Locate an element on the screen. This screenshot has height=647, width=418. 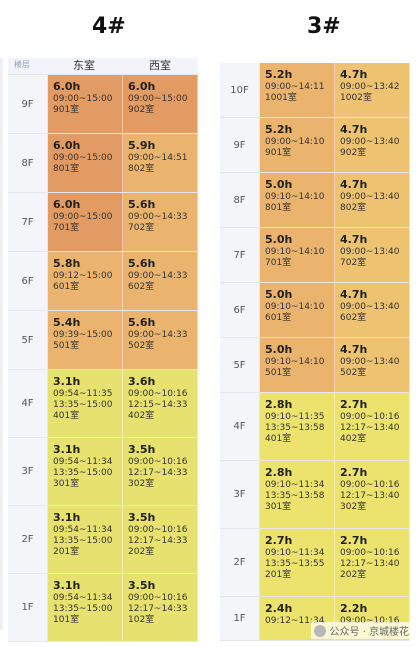
time-range: 09:00~14:10 is located at coordinates (295, 142).